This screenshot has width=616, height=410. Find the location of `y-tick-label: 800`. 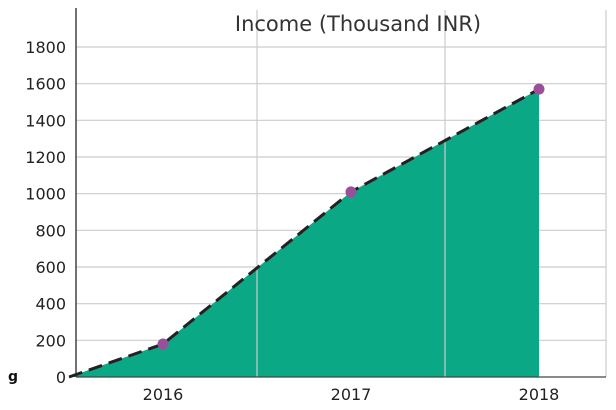

y-tick-label: 800 is located at coordinates (50, 230).